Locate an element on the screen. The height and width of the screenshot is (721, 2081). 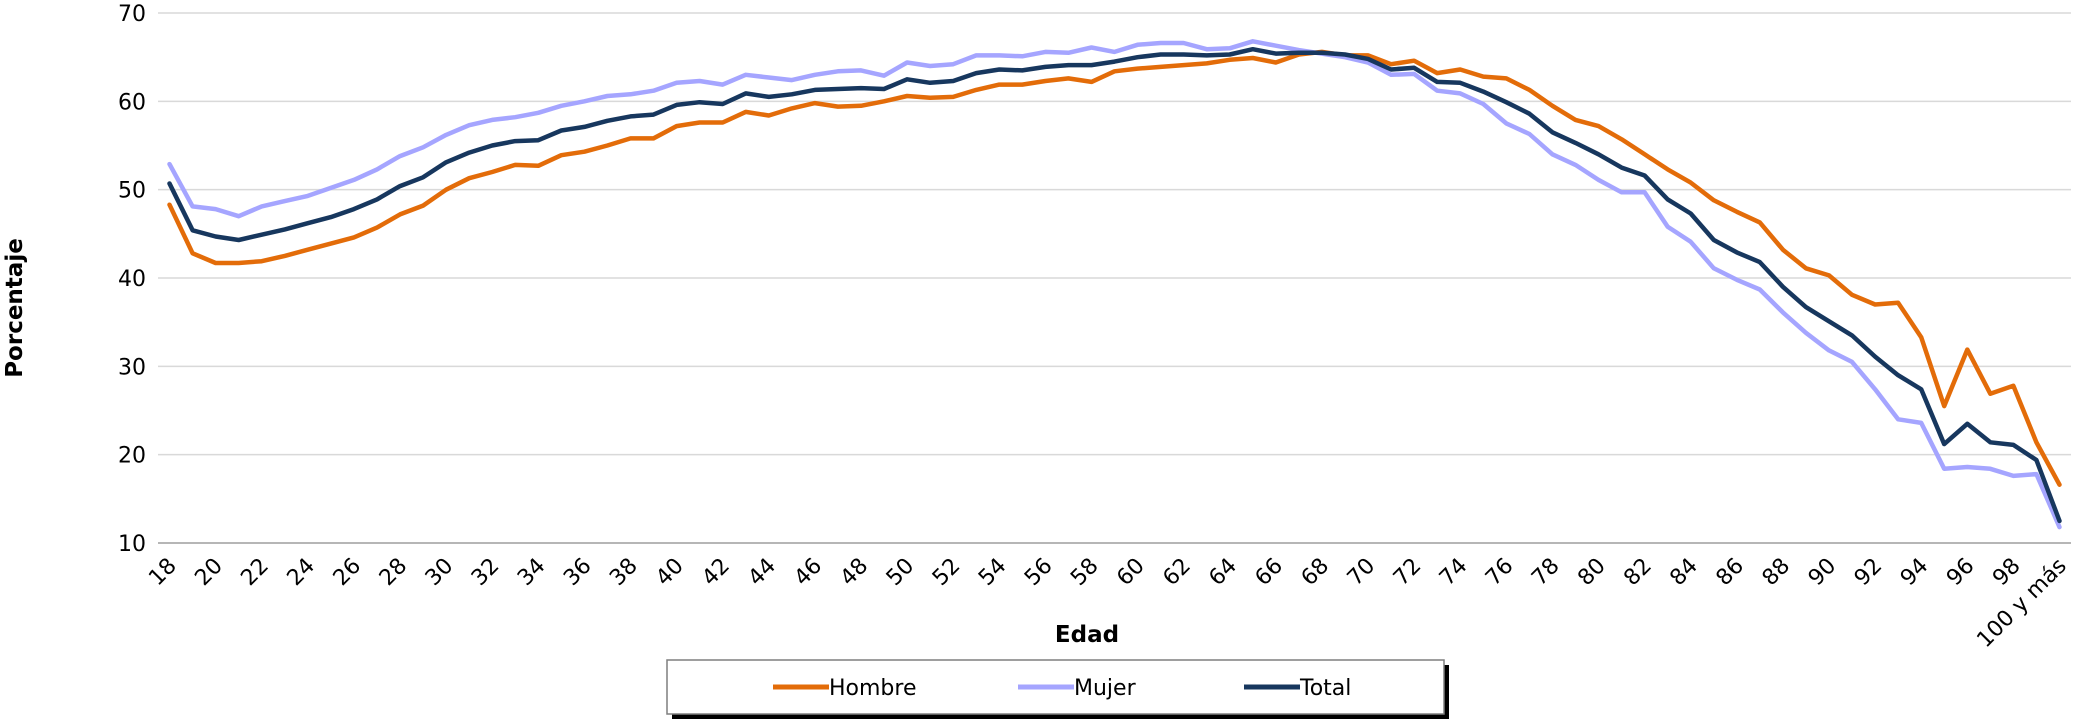
x-tick-label: 74 is located at coordinates (1453, 572).